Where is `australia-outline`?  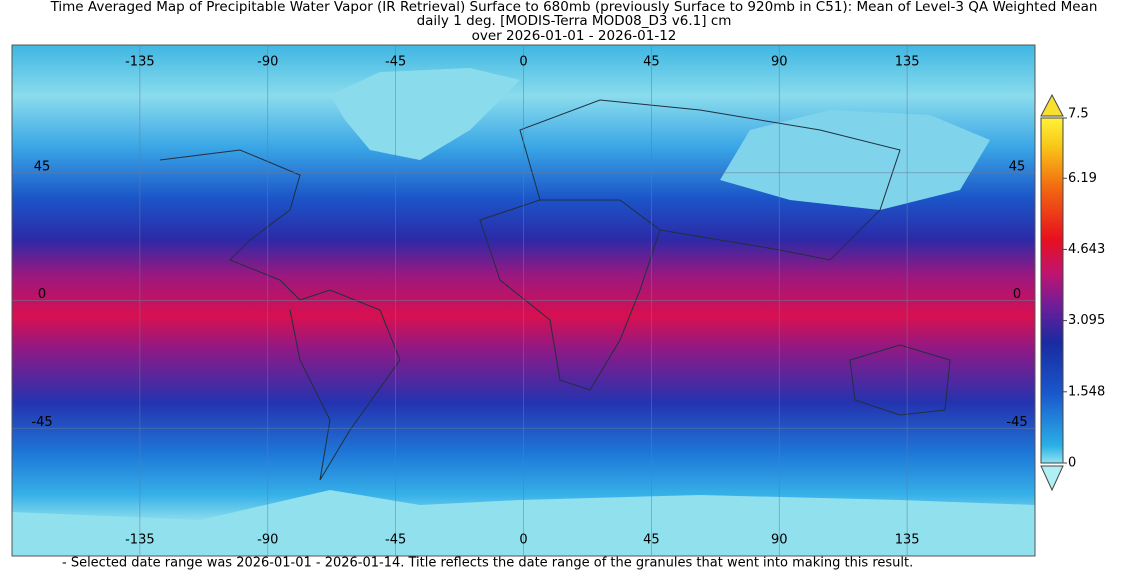
australia-outline is located at coordinates (900, 380).